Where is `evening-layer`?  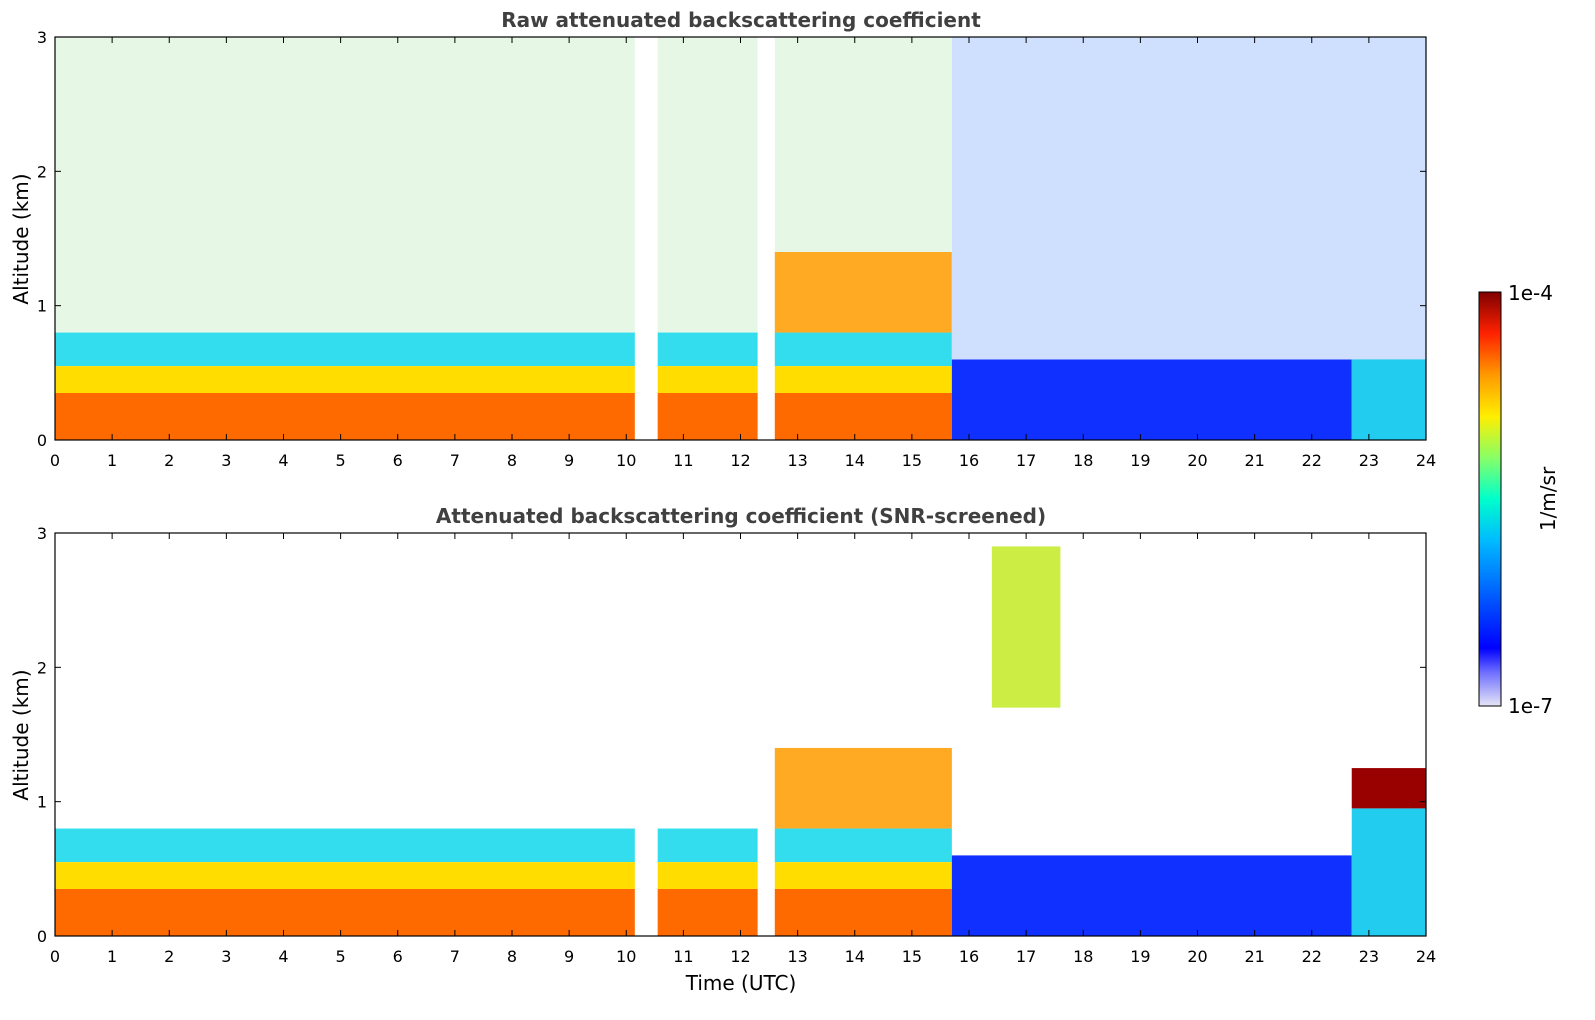
evening-layer is located at coordinates (1388, 872).